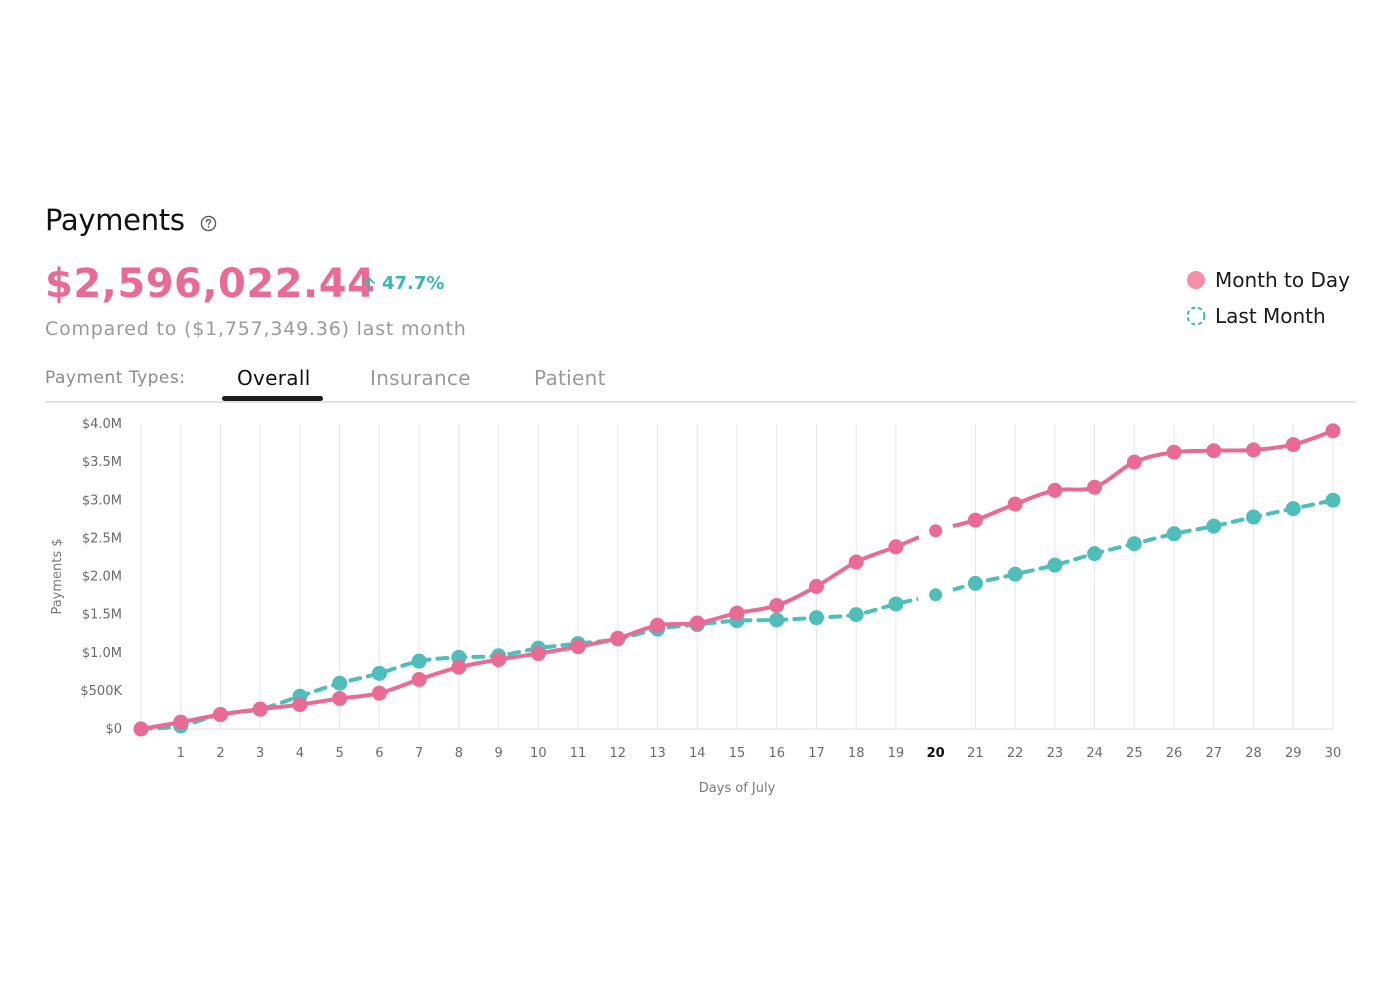 This screenshot has width=1400, height=1000. What do you see at coordinates (657, 753) in the screenshot?
I see `x-tick-label: 13` at bounding box center [657, 753].